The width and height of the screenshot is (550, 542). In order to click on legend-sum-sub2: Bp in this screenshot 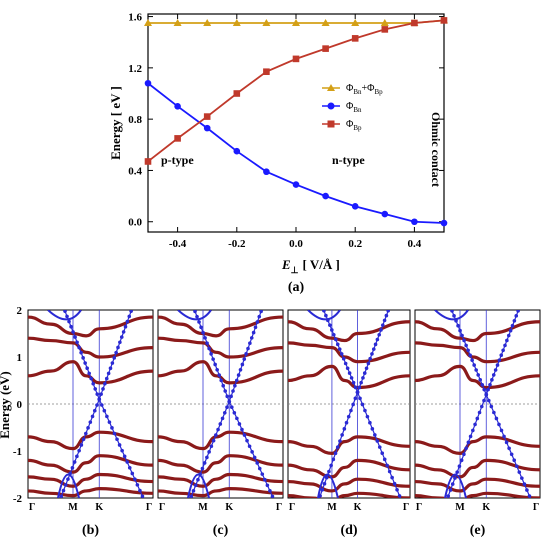, I will do `click(378, 92)`.